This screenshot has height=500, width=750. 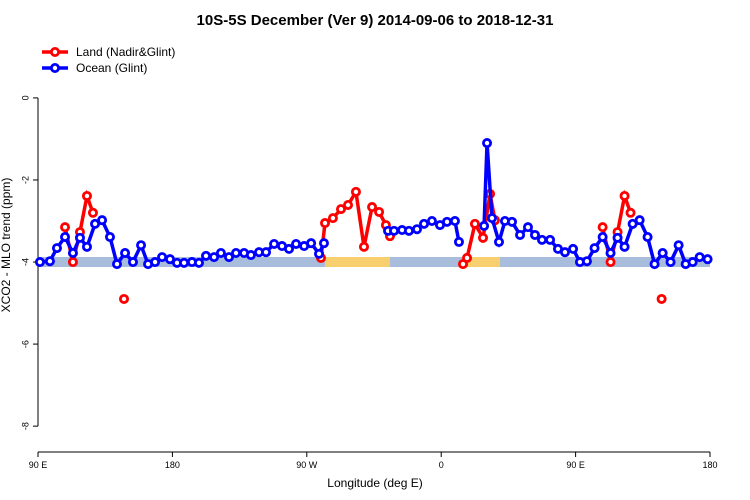 What do you see at coordinates (125, 52) in the screenshot?
I see `legend-label: Land (Nadir&Glint)` at bounding box center [125, 52].